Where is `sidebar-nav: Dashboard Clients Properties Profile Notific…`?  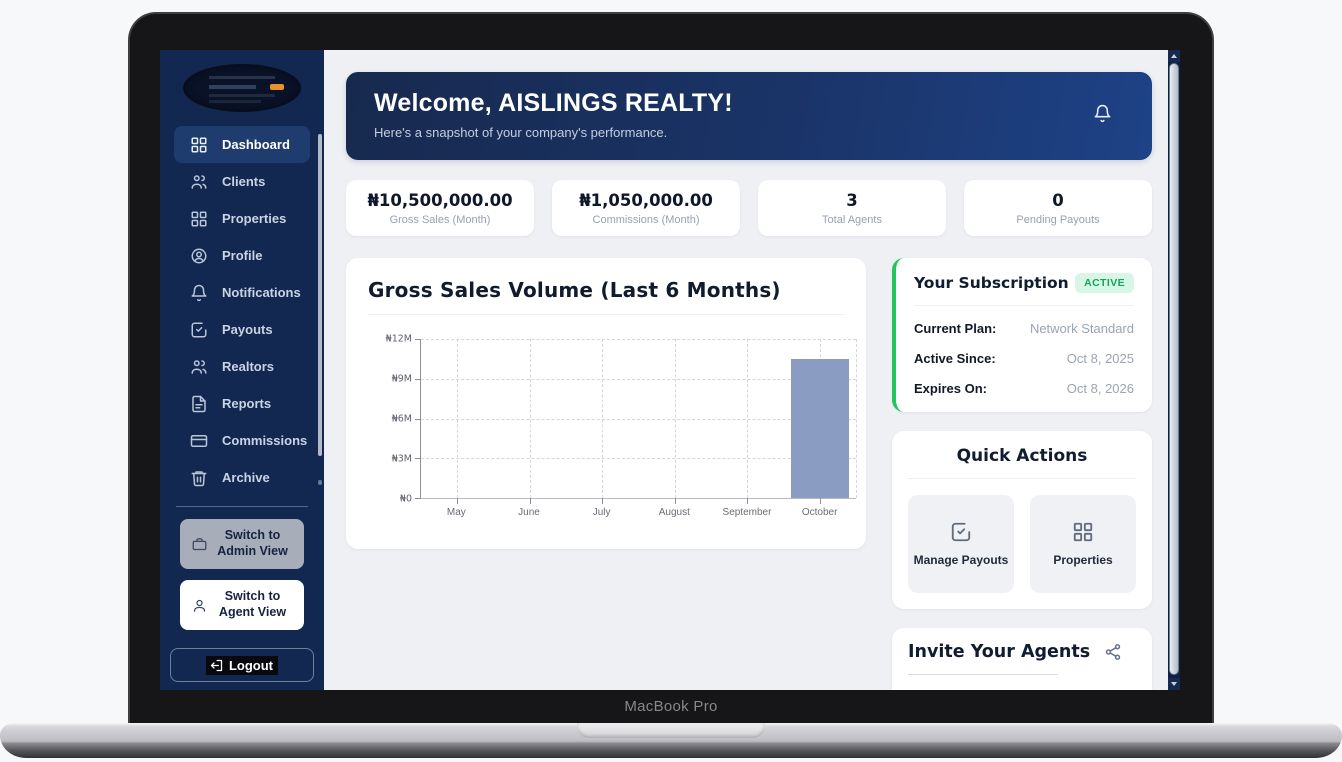
sidebar-nav: Dashboard Clients Properties Profile Notific… is located at coordinates (242, 311).